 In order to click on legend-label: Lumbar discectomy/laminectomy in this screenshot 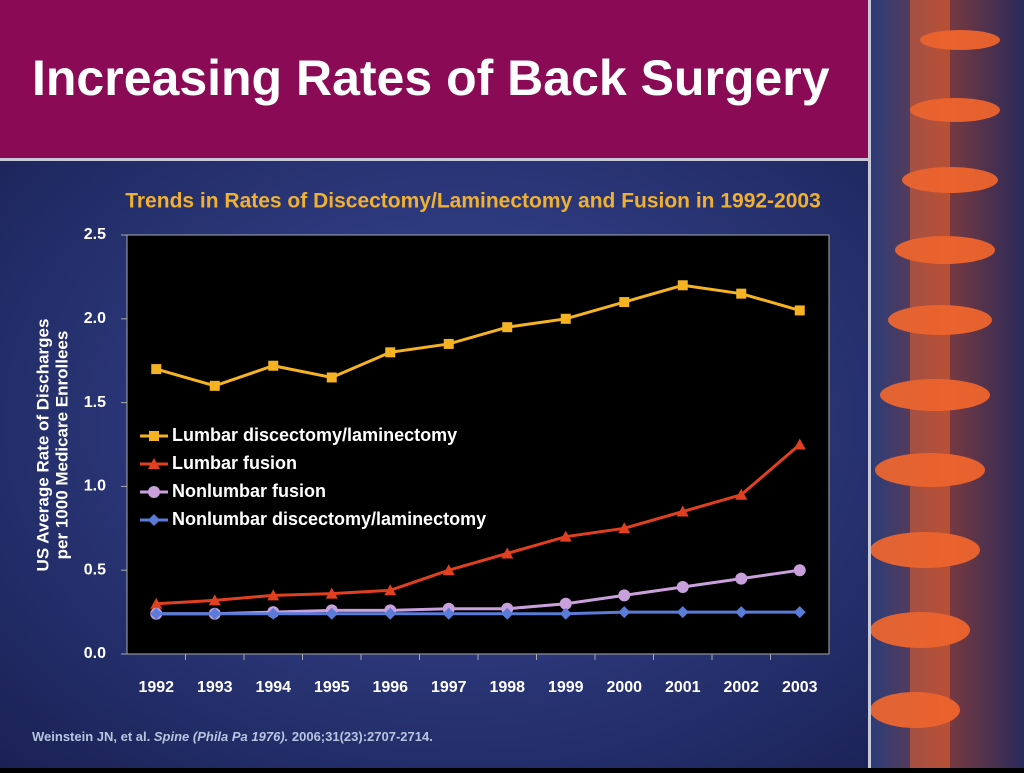, I will do `click(314, 435)`.